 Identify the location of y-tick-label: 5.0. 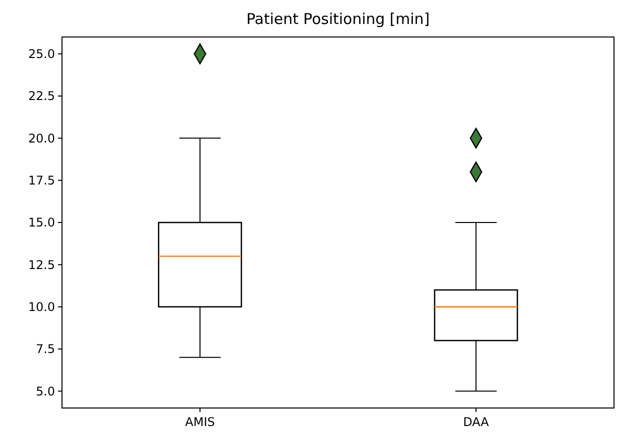
(45, 391).